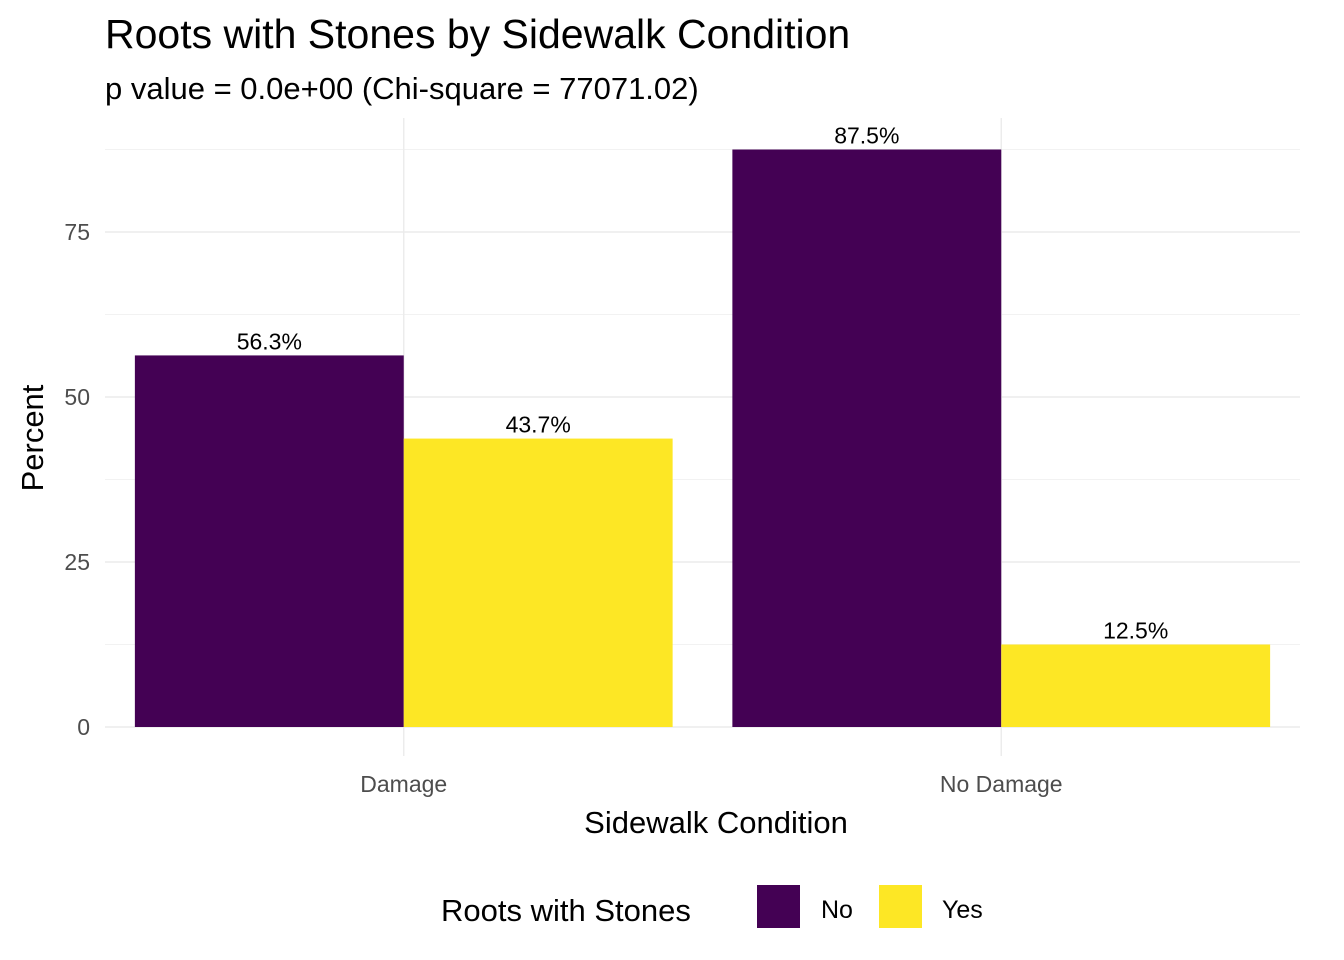 This screenshot has width=1344, height=960. What do you see at coordinates (867, 438) in the screenshot?
I see `bar-no-no-damage` at bounding box center [867, 438].